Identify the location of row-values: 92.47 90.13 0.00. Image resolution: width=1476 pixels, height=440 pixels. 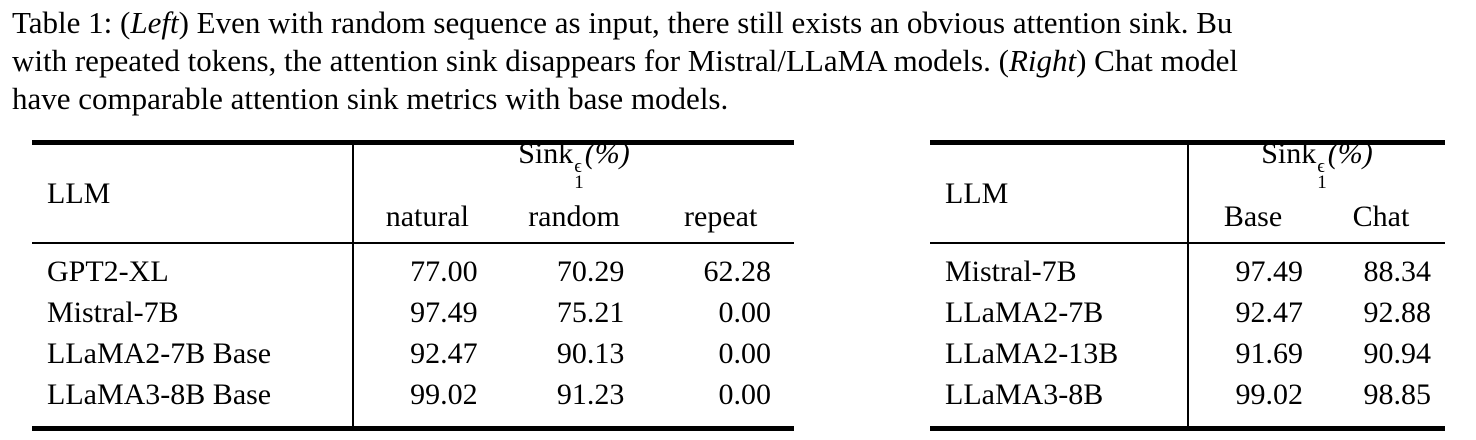
(574, 354).